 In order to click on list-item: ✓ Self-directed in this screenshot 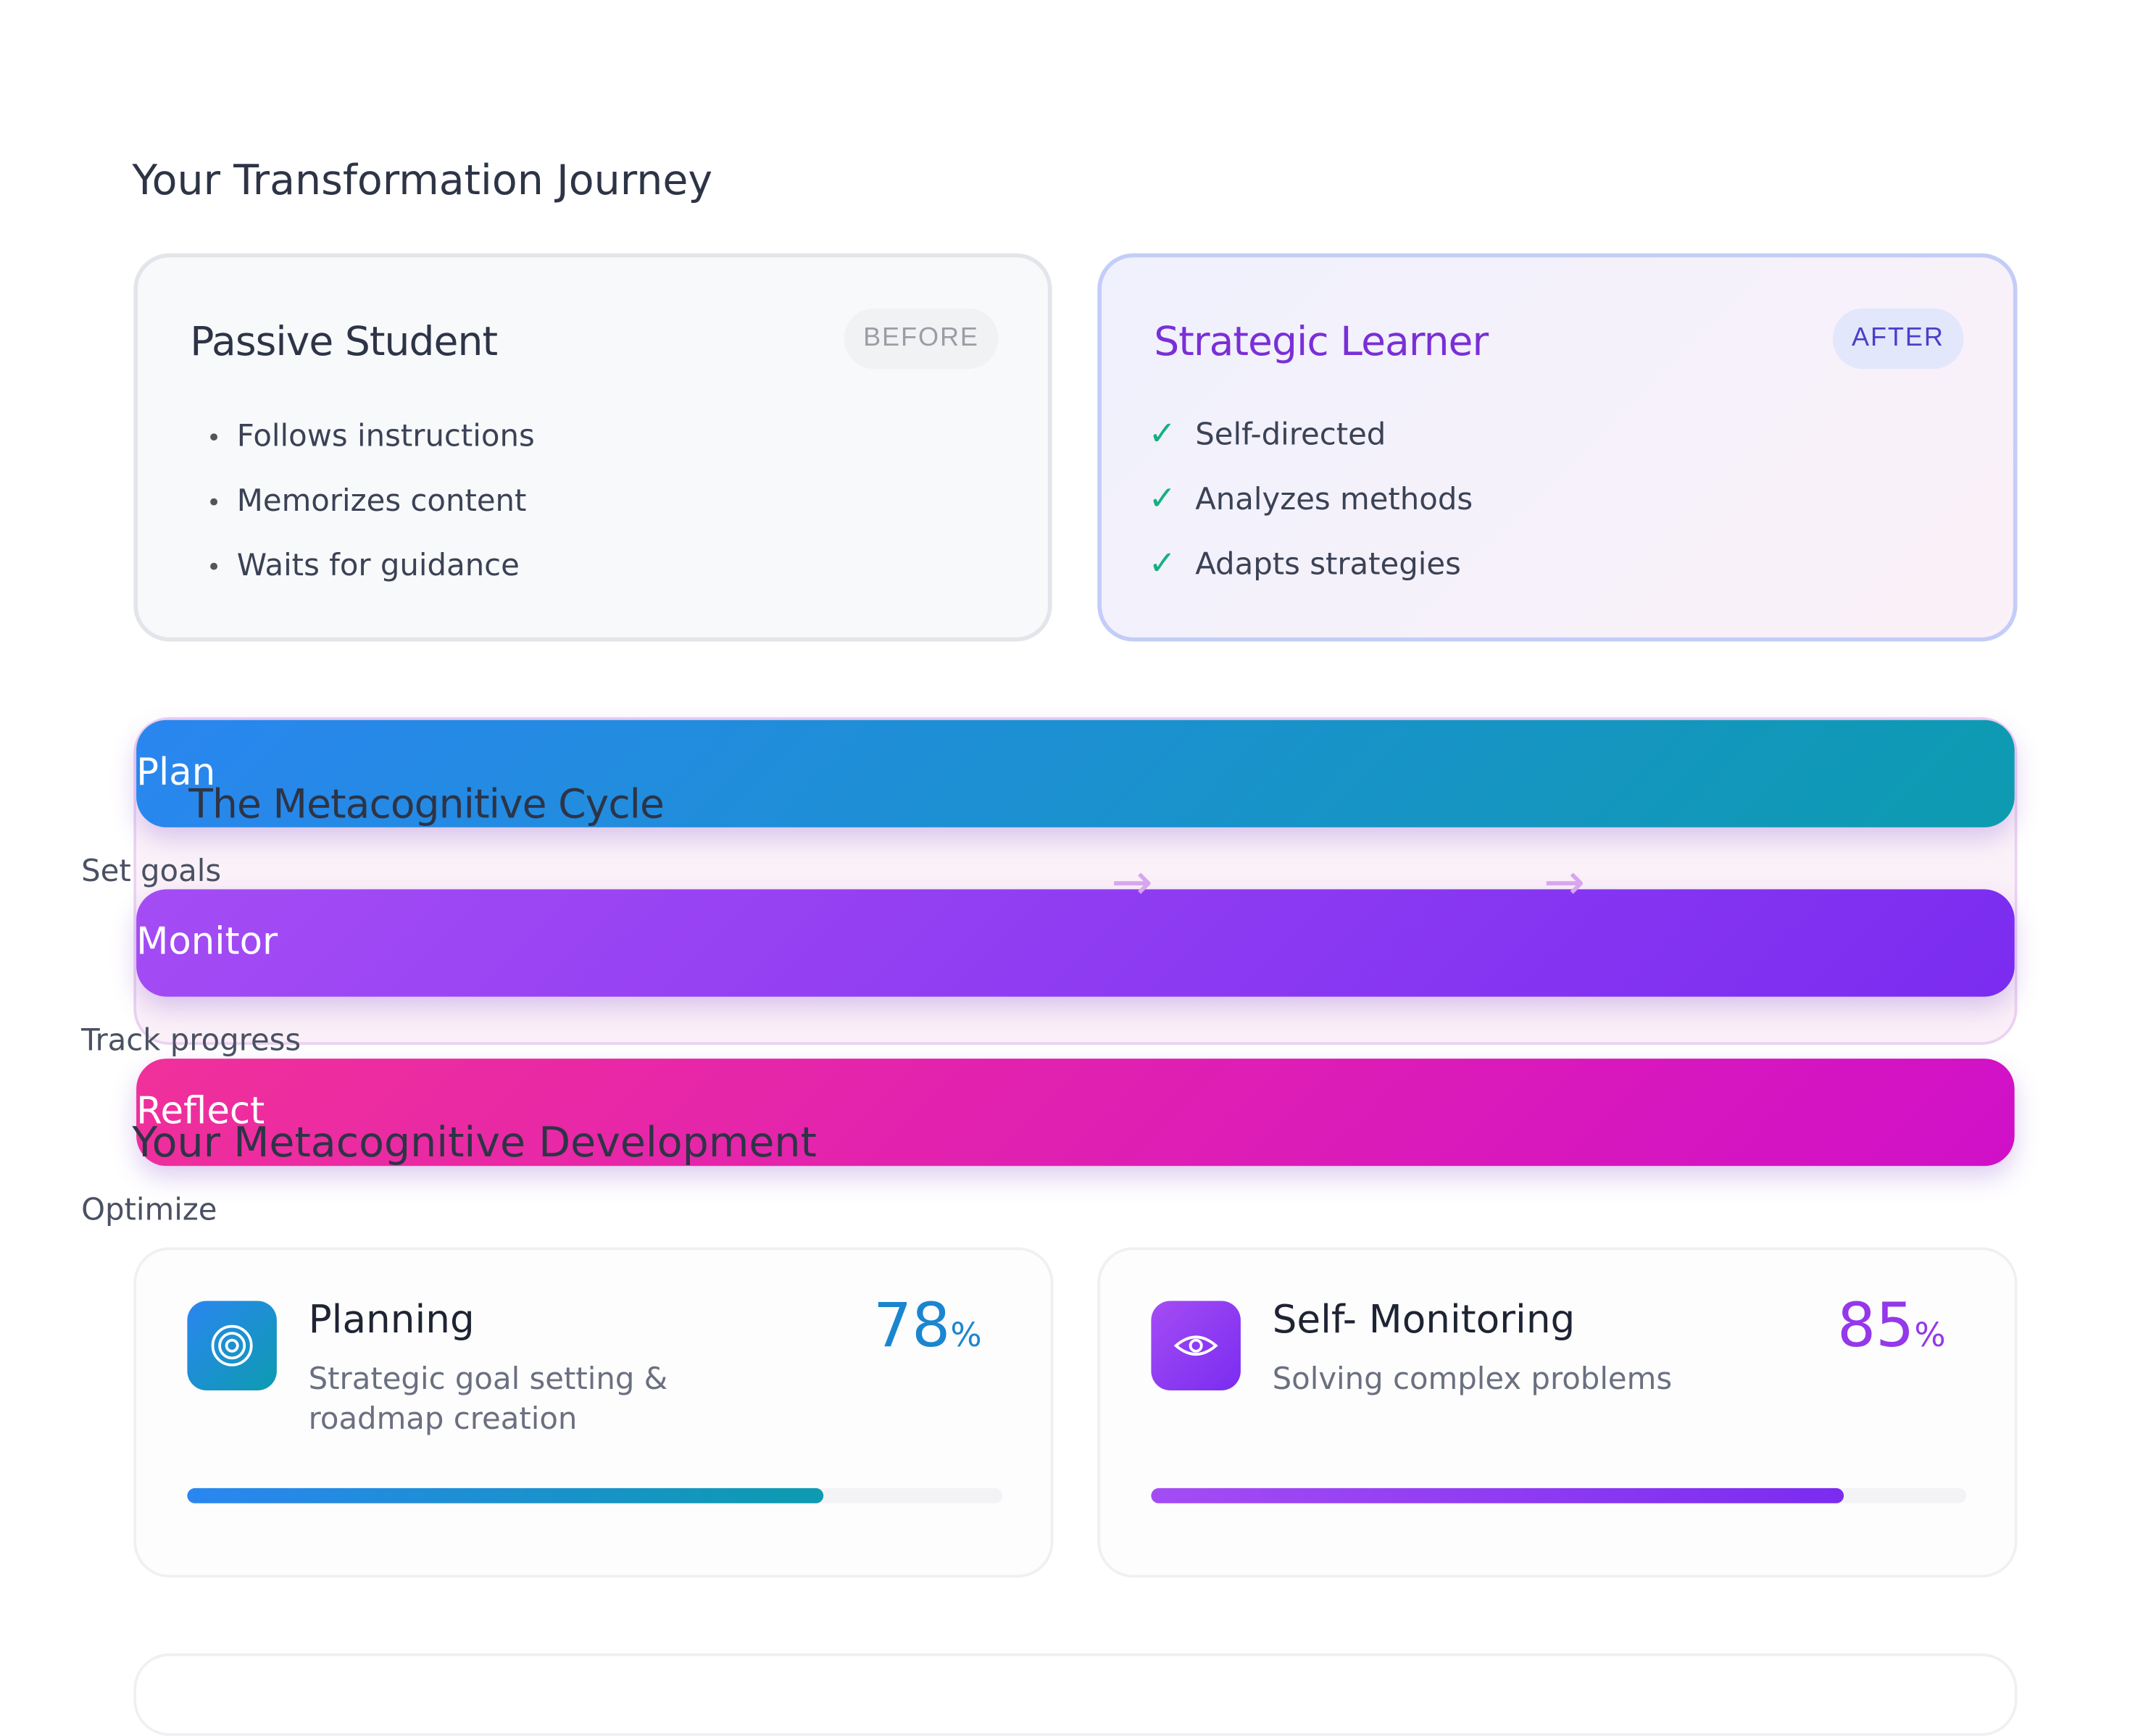, I will do `click(1311, 446)`.